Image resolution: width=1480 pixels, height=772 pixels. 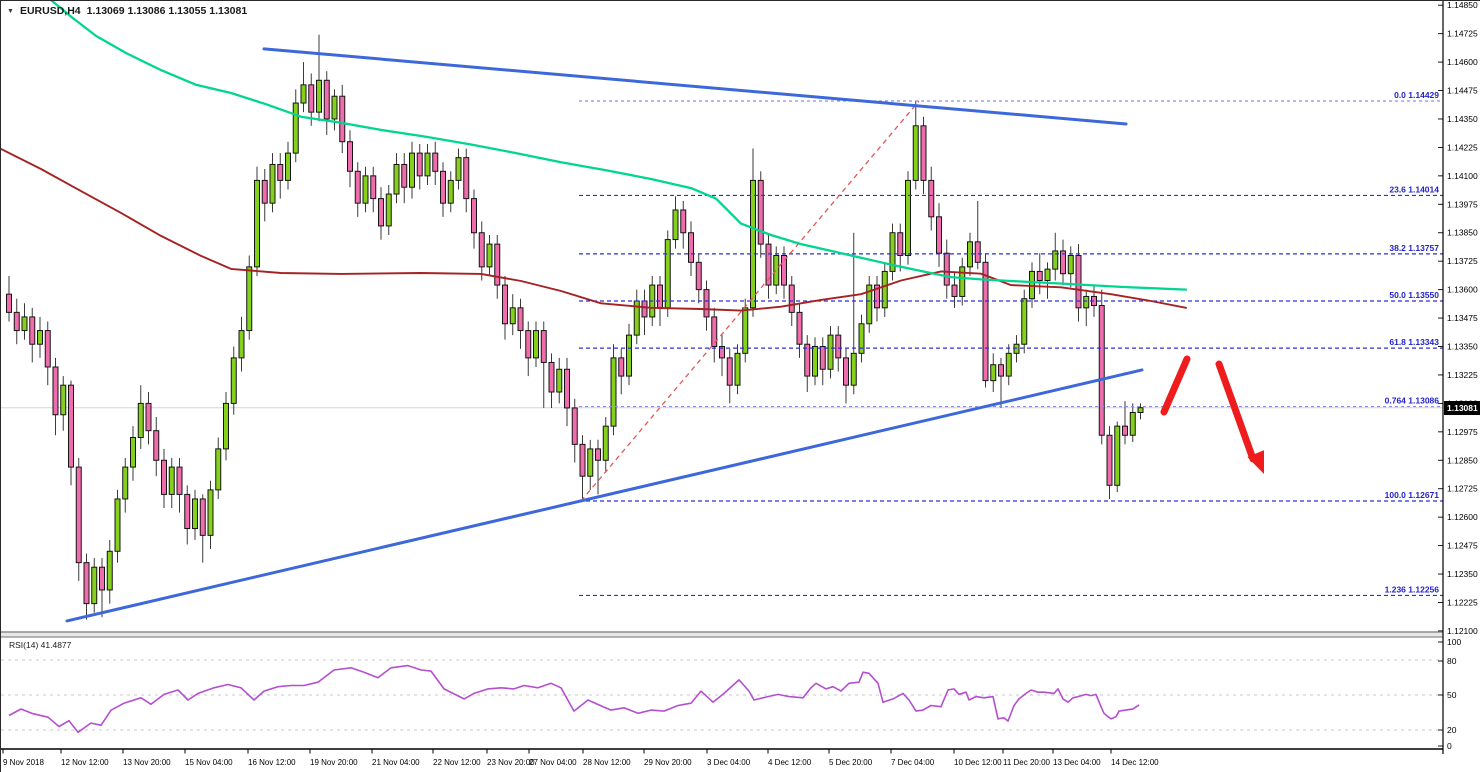 What do you see at coordinates (1414, 189) in the screenshot?
I see `fib-level-label: 23.6 1.14014` at bounding box center [1414, 189].